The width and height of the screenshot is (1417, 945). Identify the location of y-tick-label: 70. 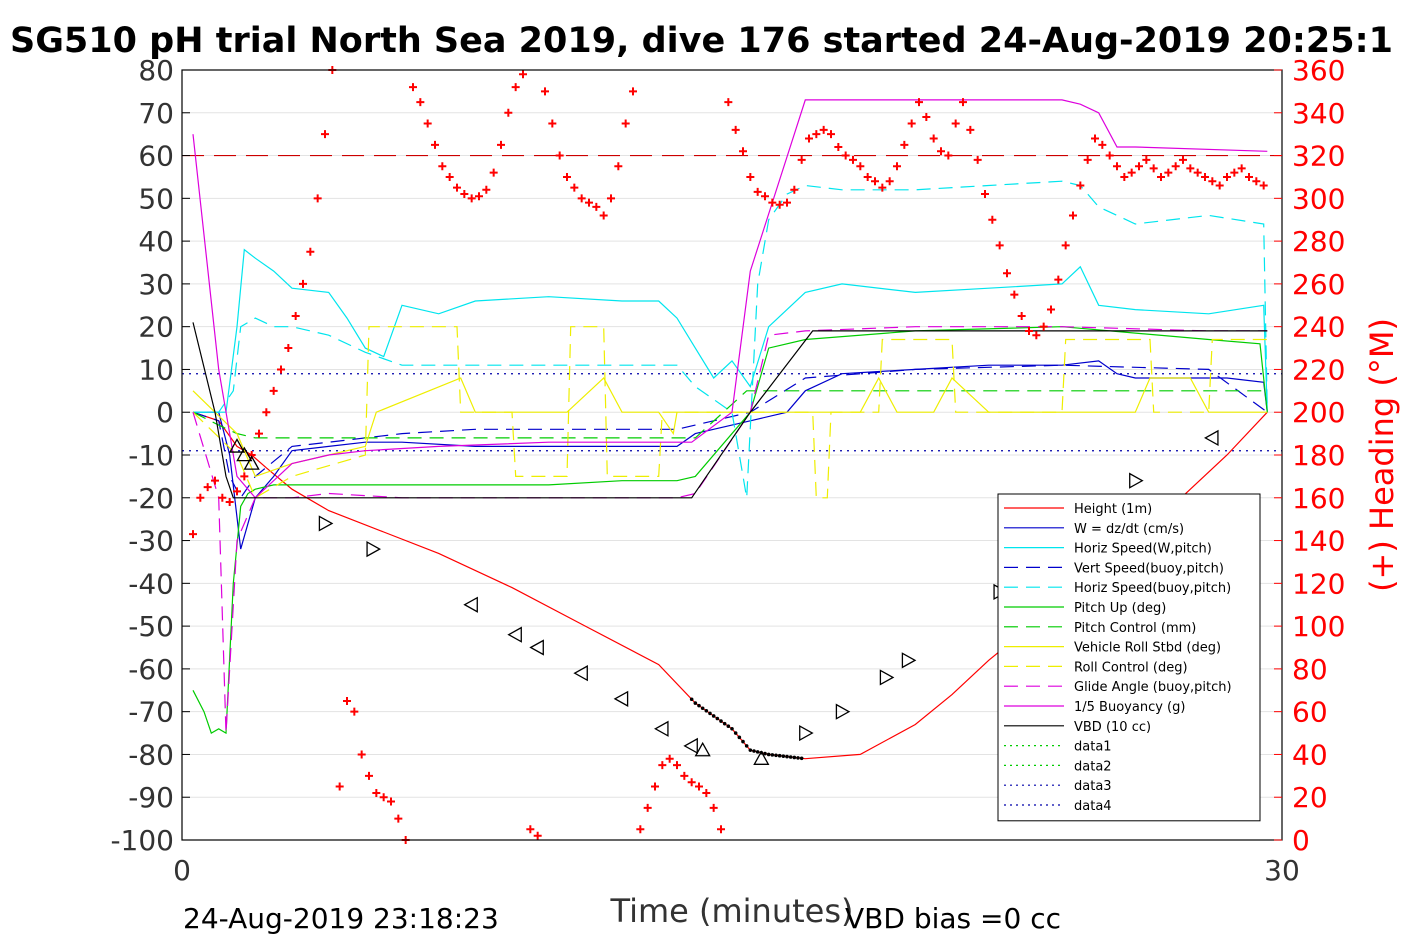
(156, 113).